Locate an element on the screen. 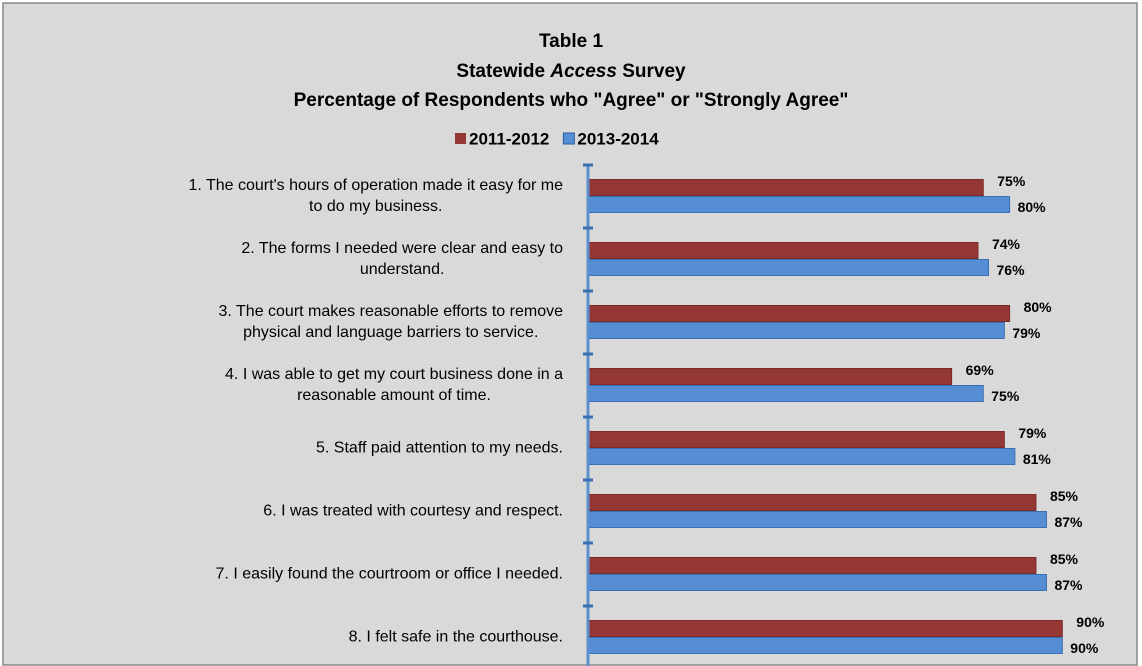  category-label: 5. Staff paid attention to my needs. is located at coordinates (439, 448).